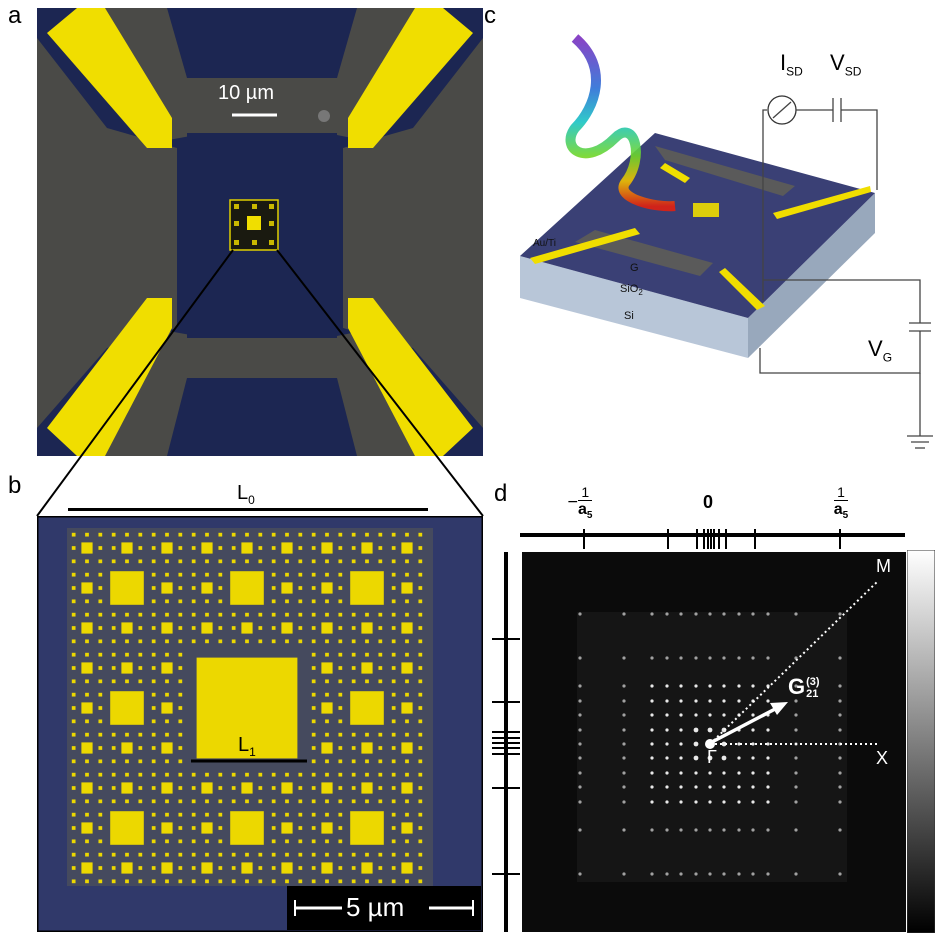 This screenshot has height=935, width=937. Describe the element at coordinates (375, 907) in the screenshot. I see `panel-b-scalebar-label: 5 µm` at that location.